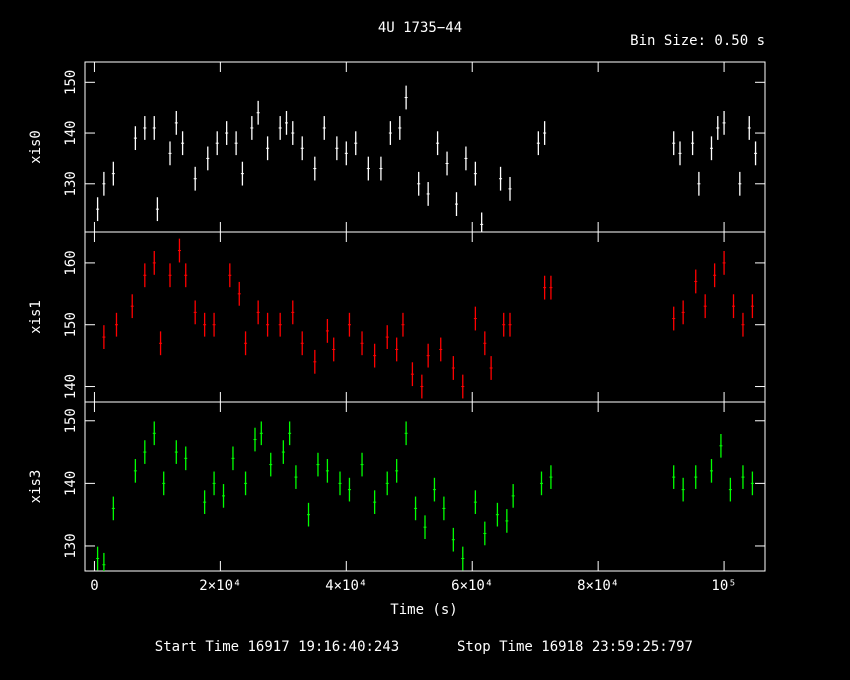  What do you see at coordinates (36, 147) in the screenshot?
I see `y-axis-label-xis0: xis0` at bounding box center [36, 147].